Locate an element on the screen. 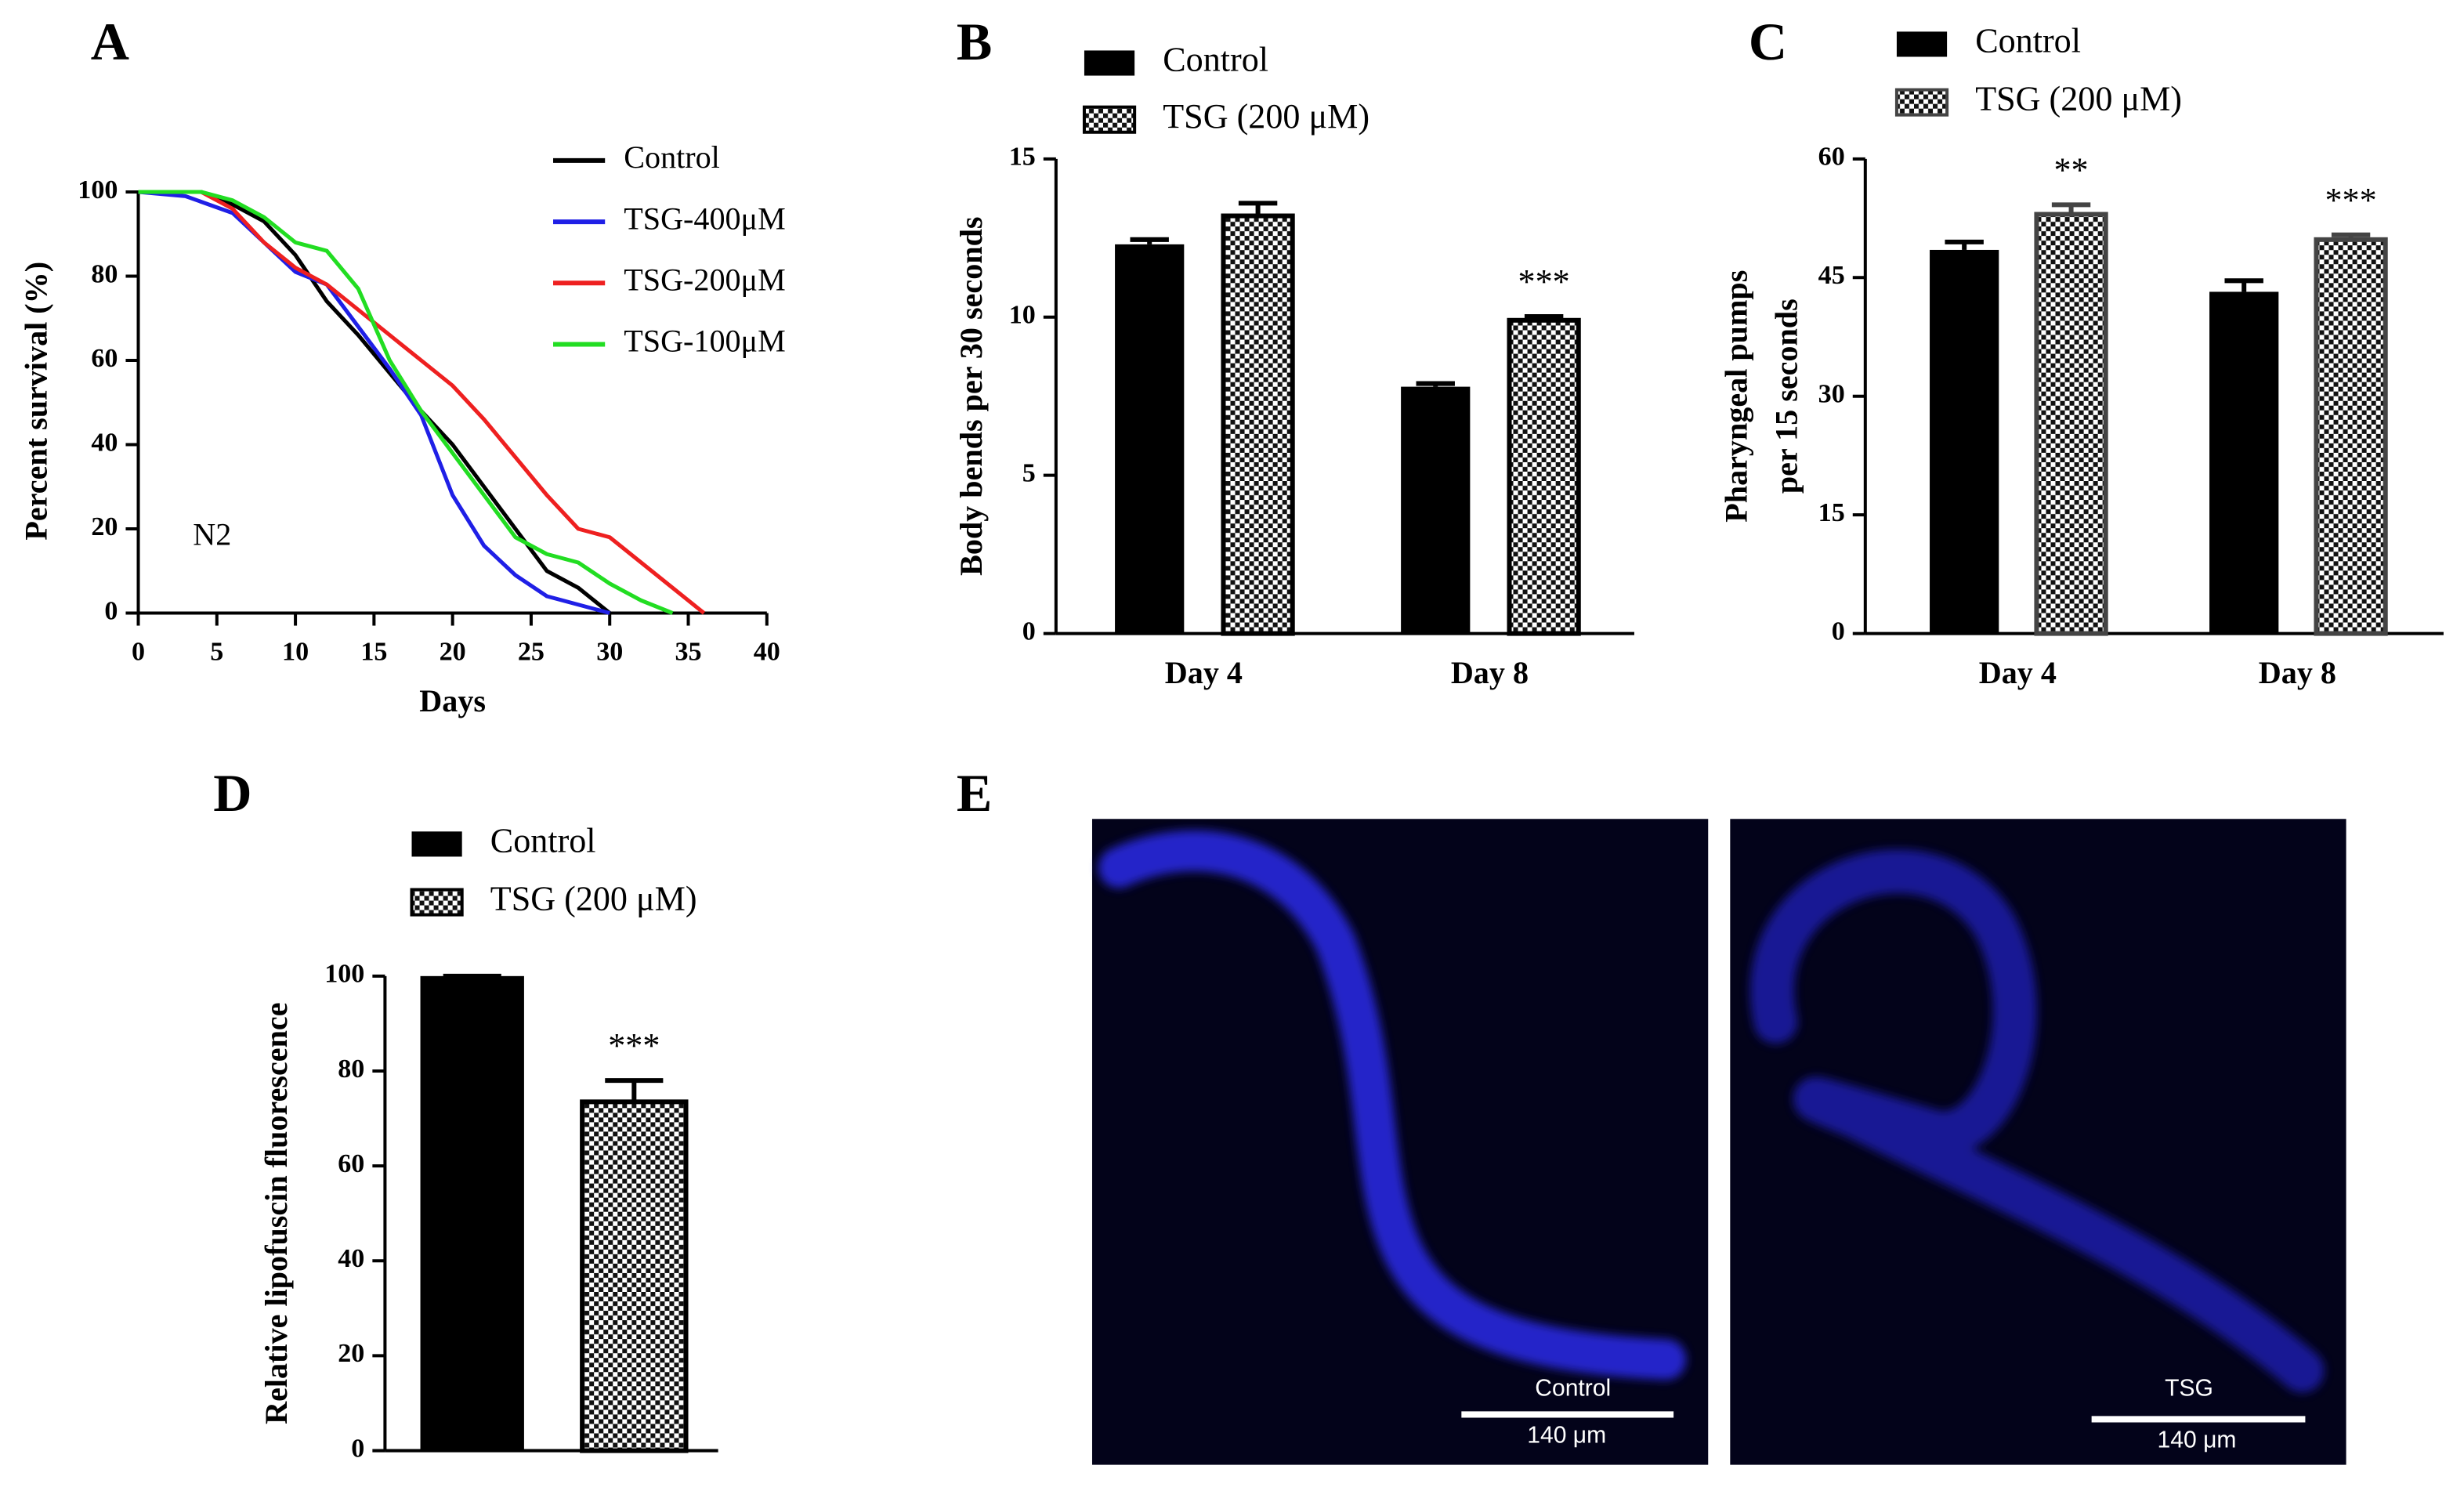 The image size is (2464, 1498). y-axis-label: Body bends per 30 seconds is located at coordinates (971, 396).